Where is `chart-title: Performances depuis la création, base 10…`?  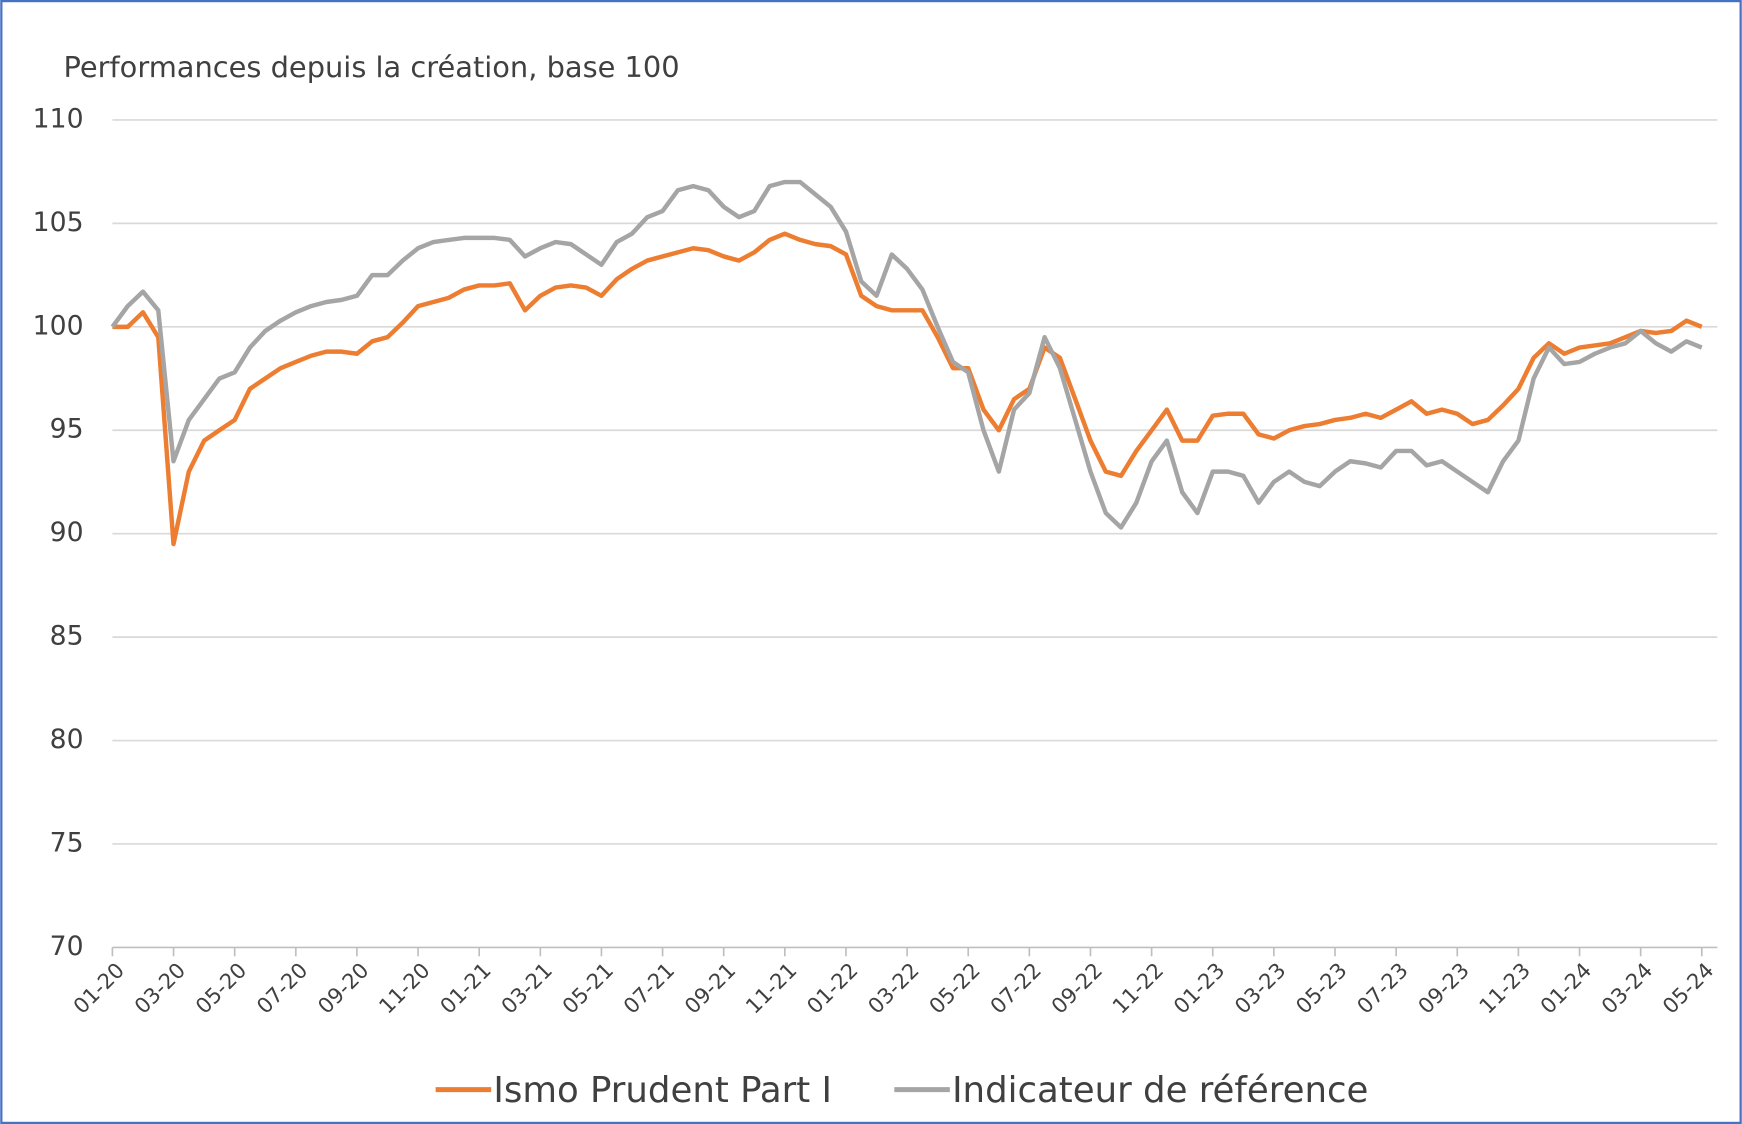 chart-title: Performances depuis la création, base 10… is located at coordinates (372, 67).